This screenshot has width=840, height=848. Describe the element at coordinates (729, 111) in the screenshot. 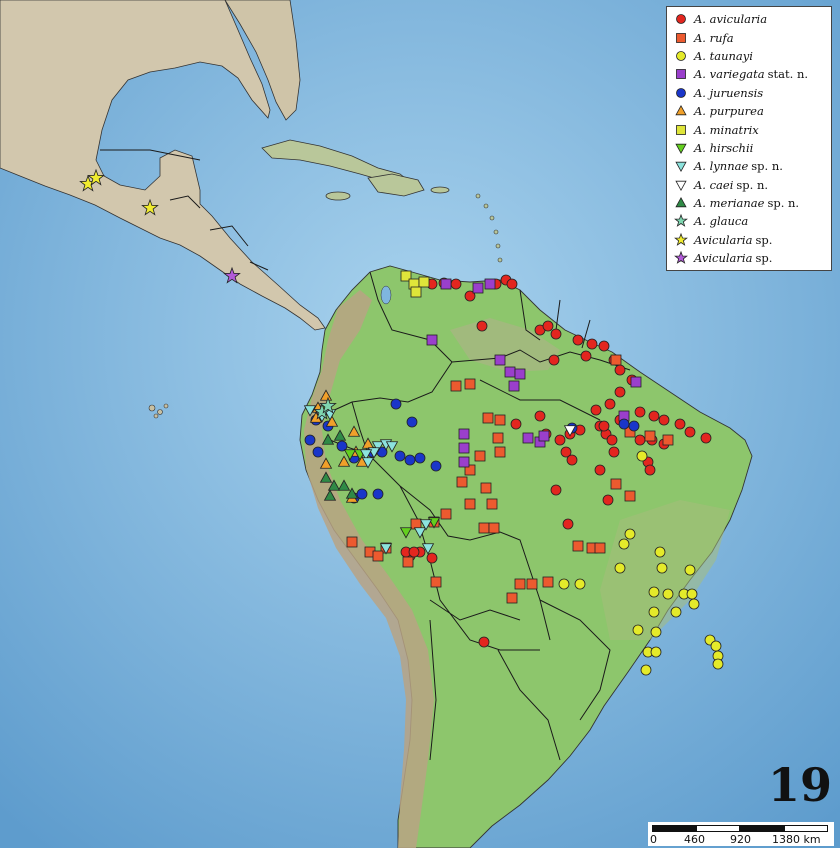

I see `legend-species-name: A. purpurea` at that location.